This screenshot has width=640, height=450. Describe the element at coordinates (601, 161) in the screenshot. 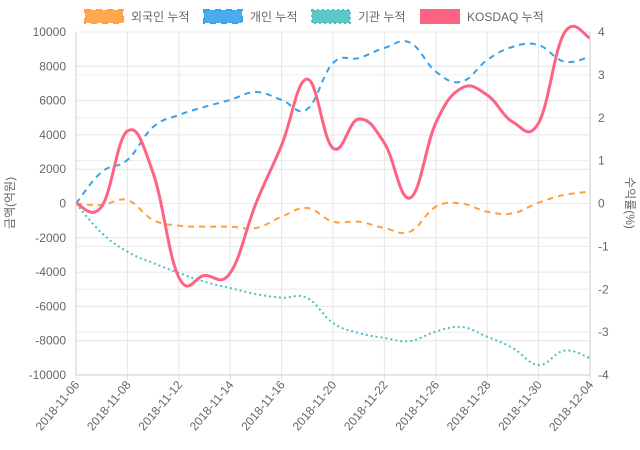

I see `y-right-tick-label: 1` at that location.